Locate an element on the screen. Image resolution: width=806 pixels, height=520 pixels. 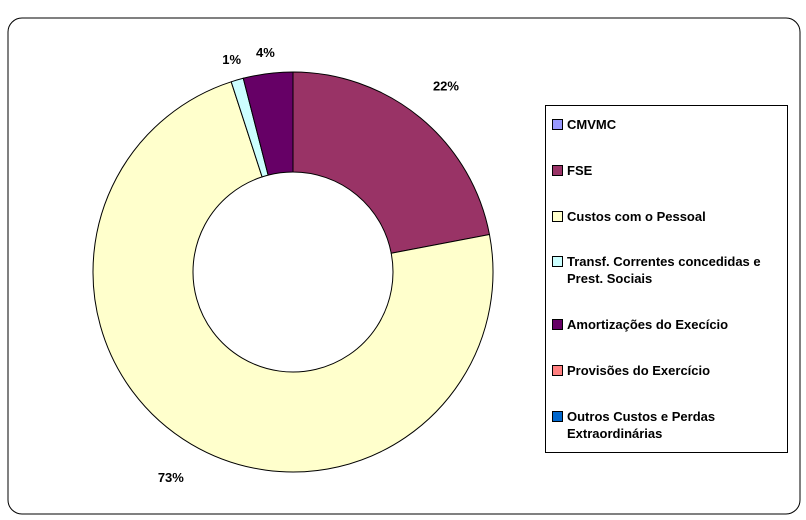
legend-item: Custos com o Pessoal is located at coordinates (666, 216).